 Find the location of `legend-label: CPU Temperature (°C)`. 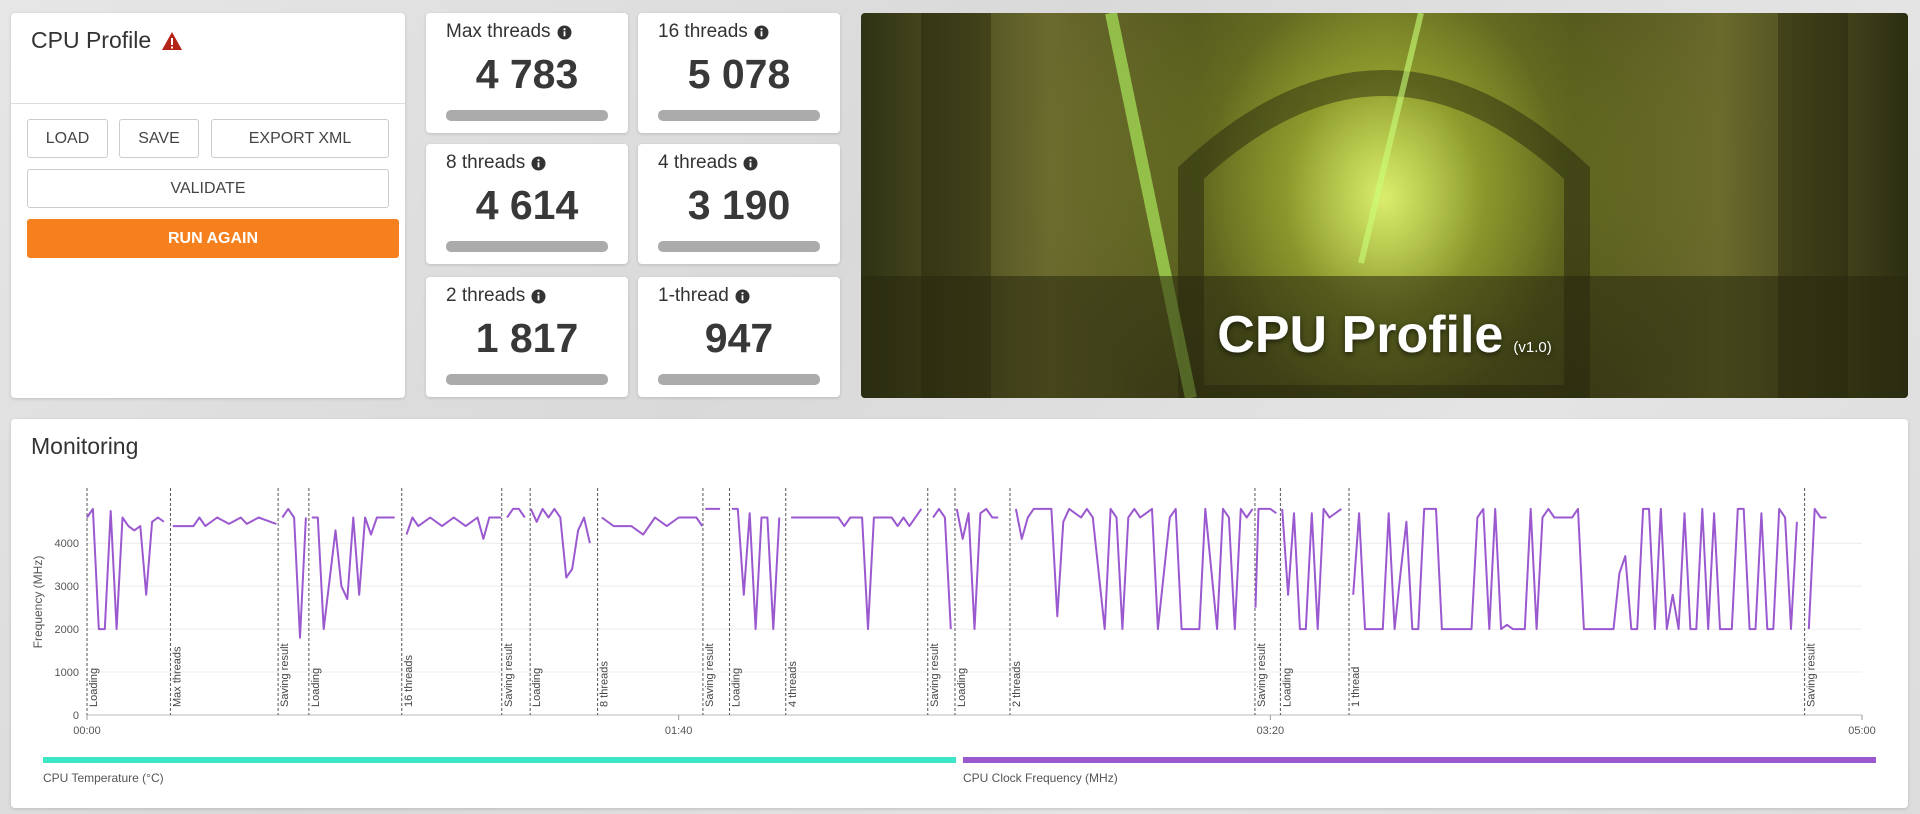

legend-label: CPU Temperature (°C) is located at coordinates (103, 778).